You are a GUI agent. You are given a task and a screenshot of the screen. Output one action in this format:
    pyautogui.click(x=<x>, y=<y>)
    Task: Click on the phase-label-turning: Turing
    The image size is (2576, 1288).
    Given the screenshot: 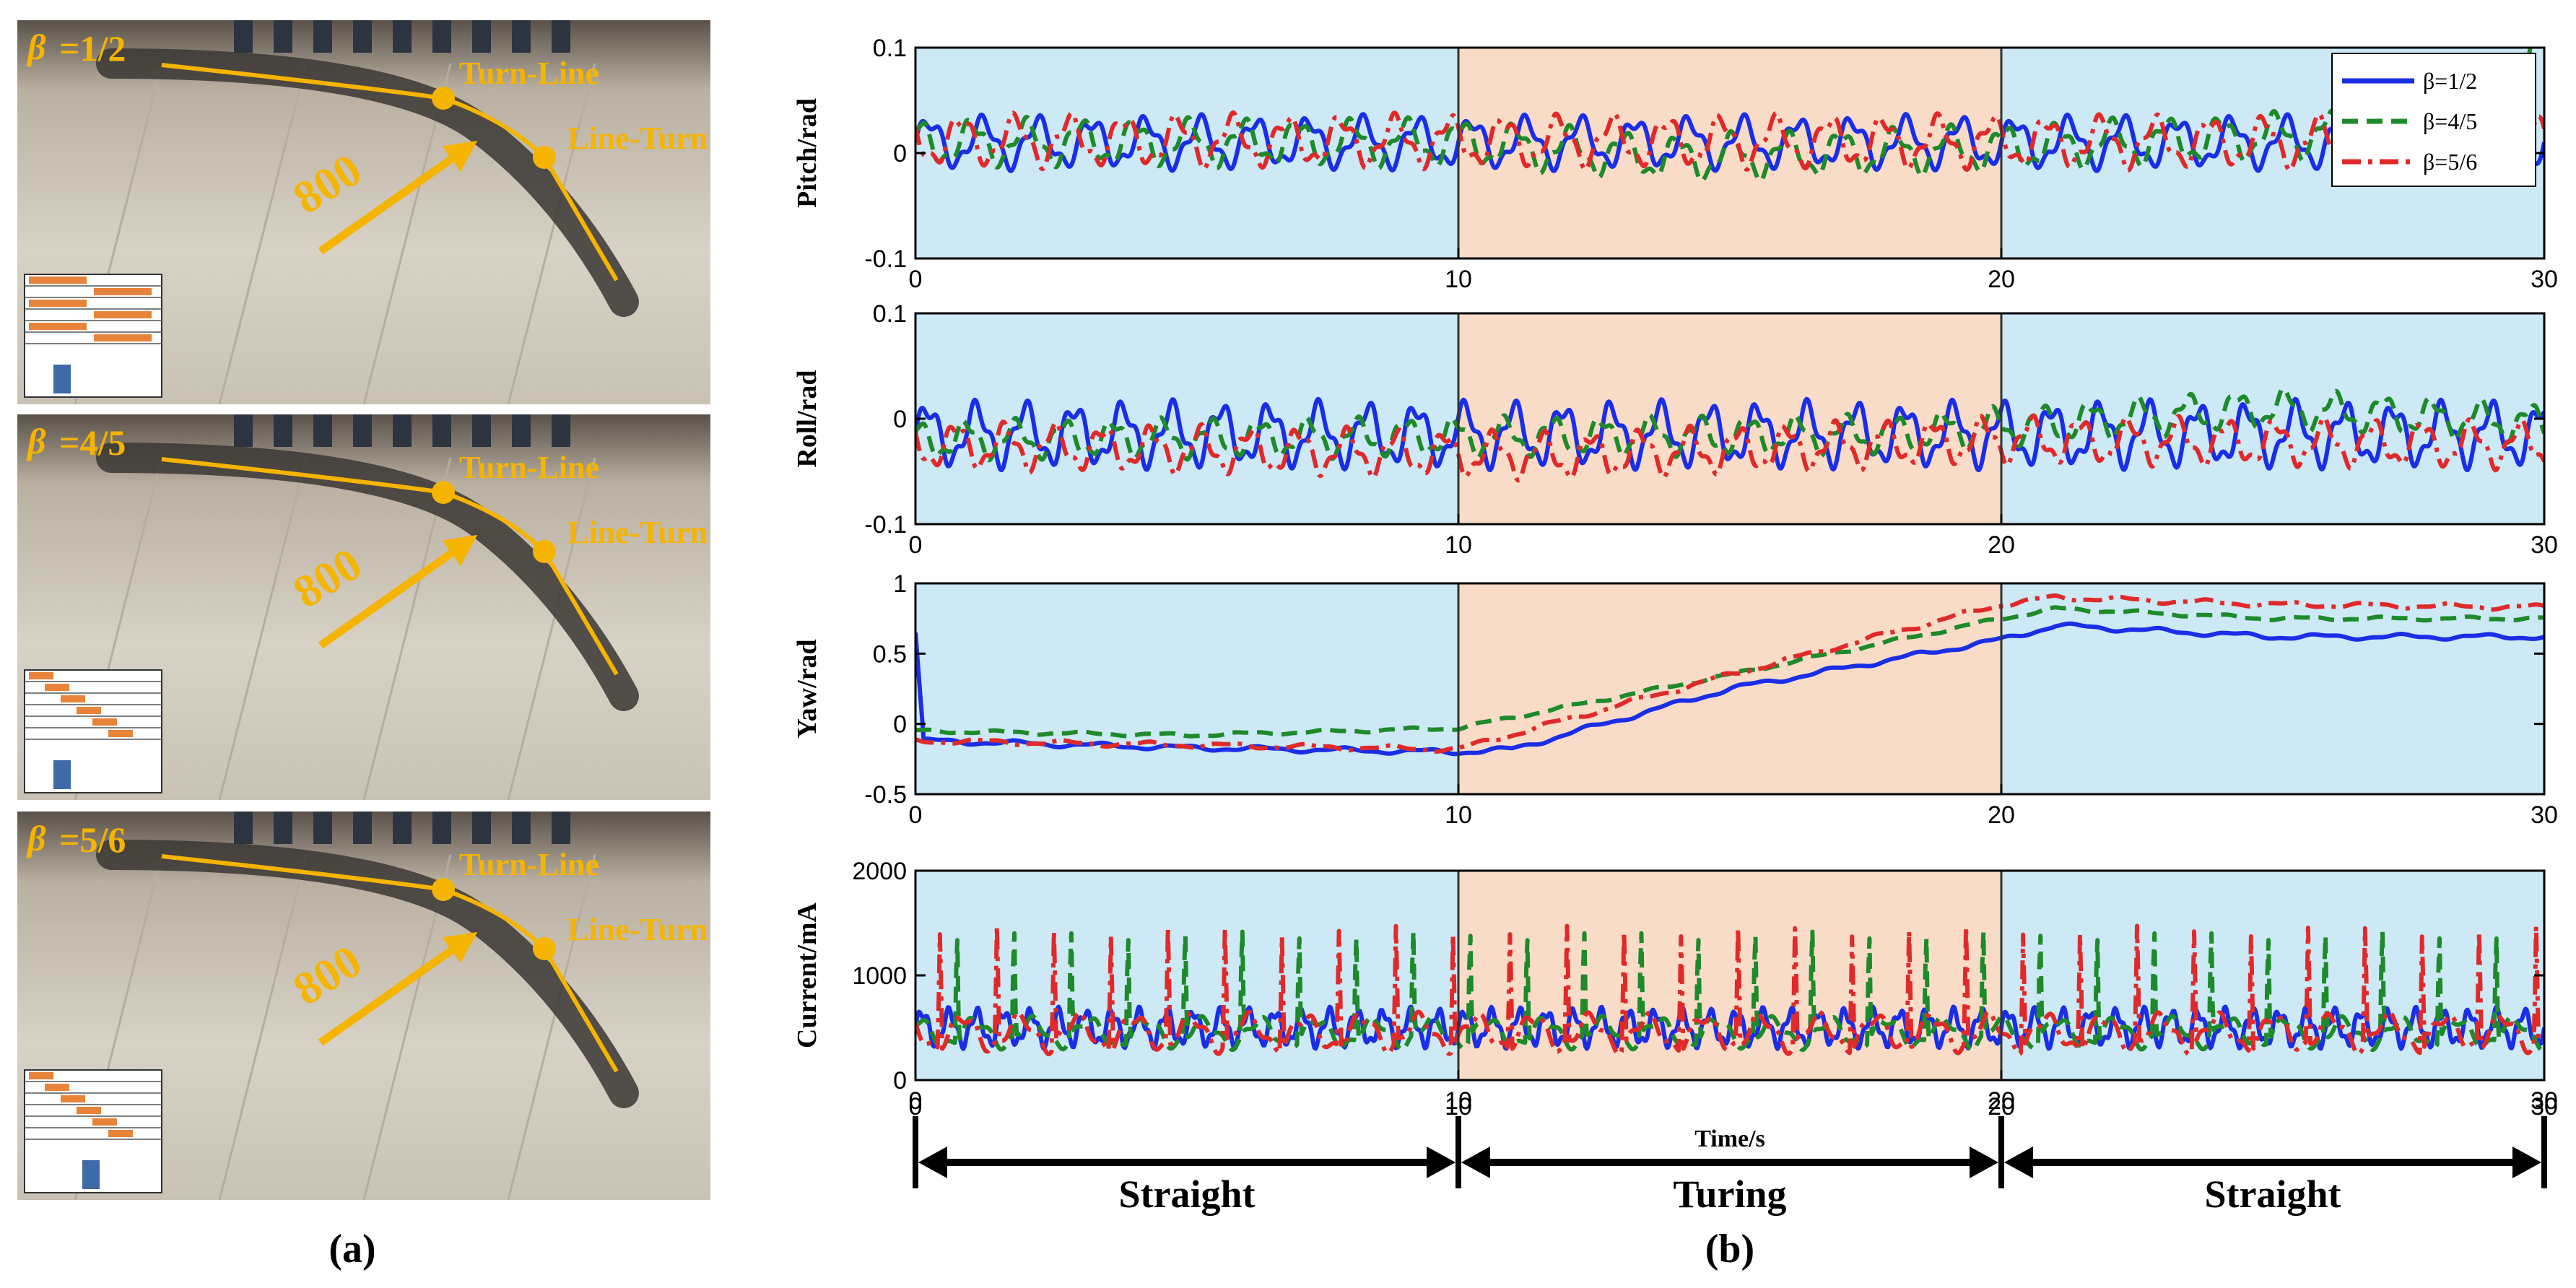 What is the action you would take?
    pyautogui.click(x=1729, y=1194)
    